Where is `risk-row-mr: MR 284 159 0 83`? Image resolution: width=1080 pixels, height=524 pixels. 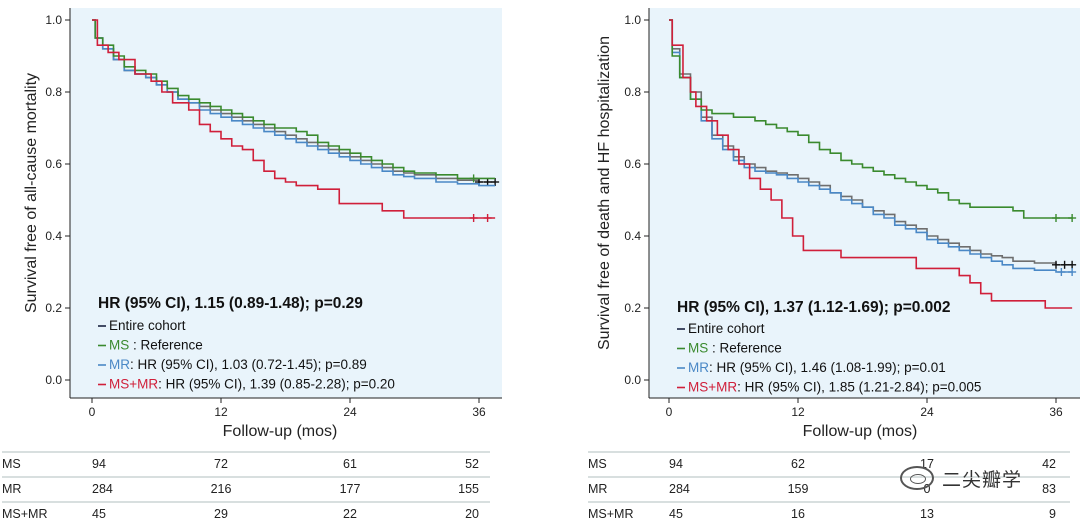
risk-row-mr: MR 284 159 0 83 is located at coordinates (822, 489).